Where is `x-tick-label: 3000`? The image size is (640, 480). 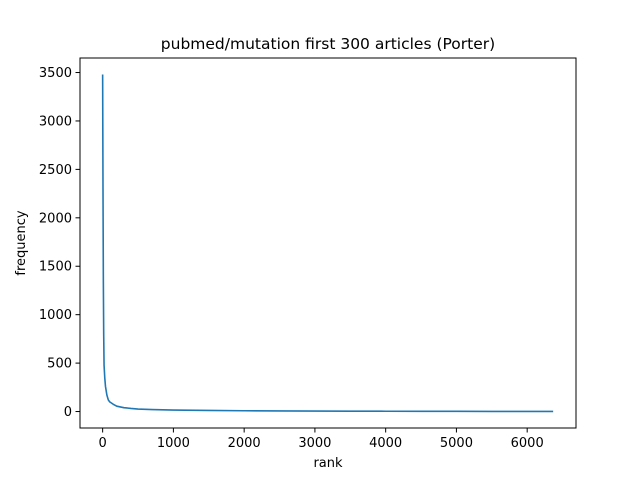 x-tick-label: 3000 is located at coordinates (314, 443).